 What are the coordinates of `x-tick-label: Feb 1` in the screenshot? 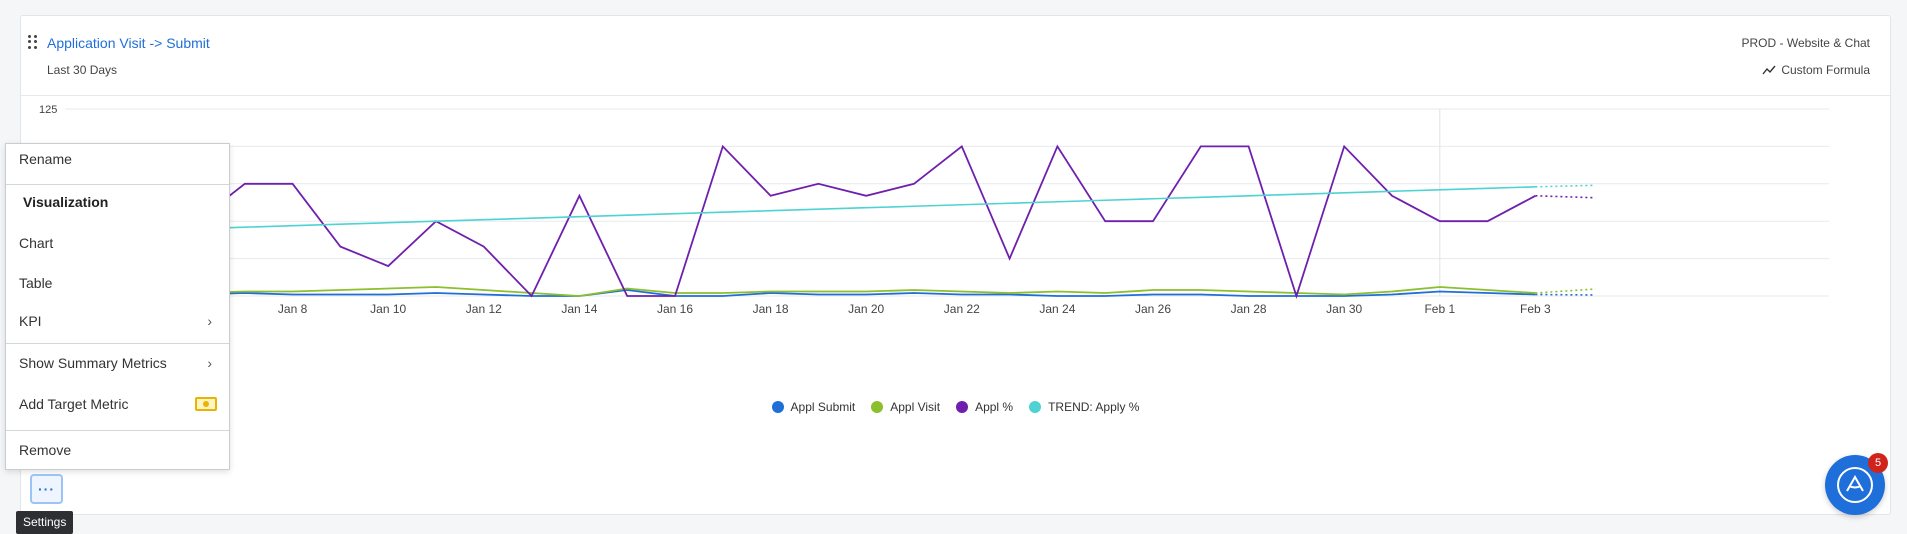 It's located at (1439, 309).